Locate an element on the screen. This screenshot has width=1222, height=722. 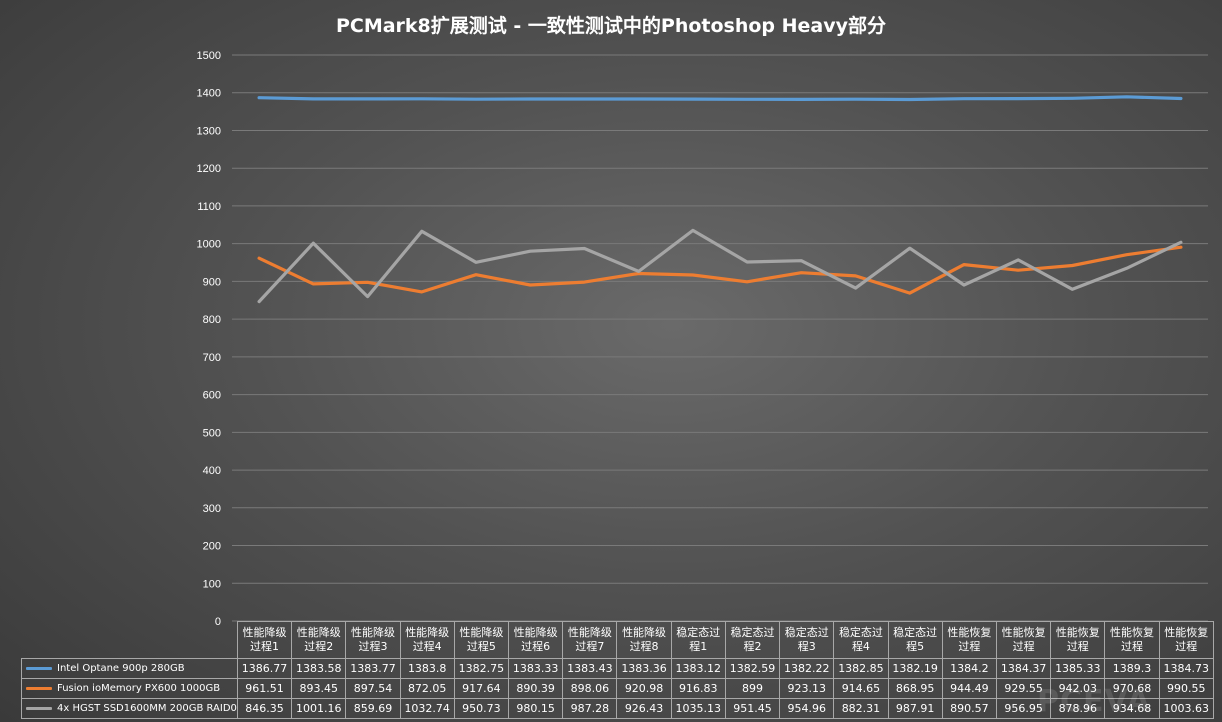
data-value-cell: 980.15 is located at coordinates (536, 708).